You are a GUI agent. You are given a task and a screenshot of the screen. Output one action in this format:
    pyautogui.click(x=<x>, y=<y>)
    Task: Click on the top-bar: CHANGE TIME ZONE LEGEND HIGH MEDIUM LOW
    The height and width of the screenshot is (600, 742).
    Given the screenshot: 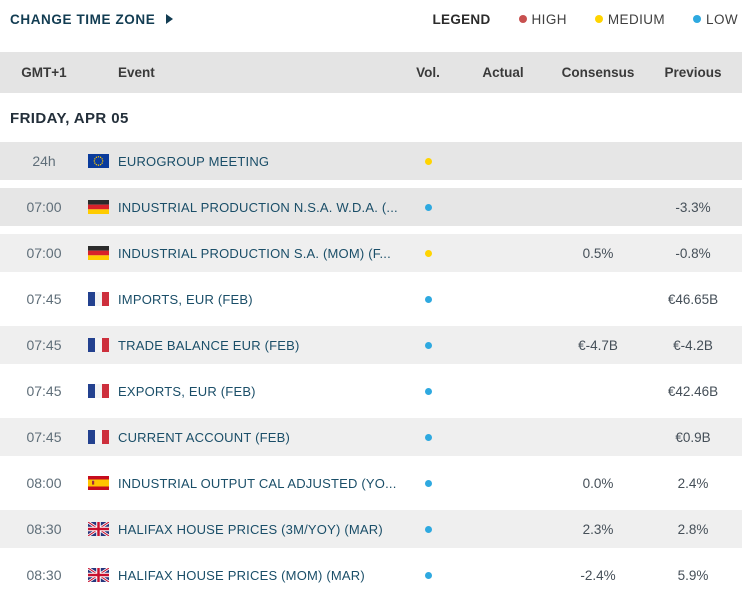 What is the action you would take?
    pyautogui.click(x=371, y=15)
    